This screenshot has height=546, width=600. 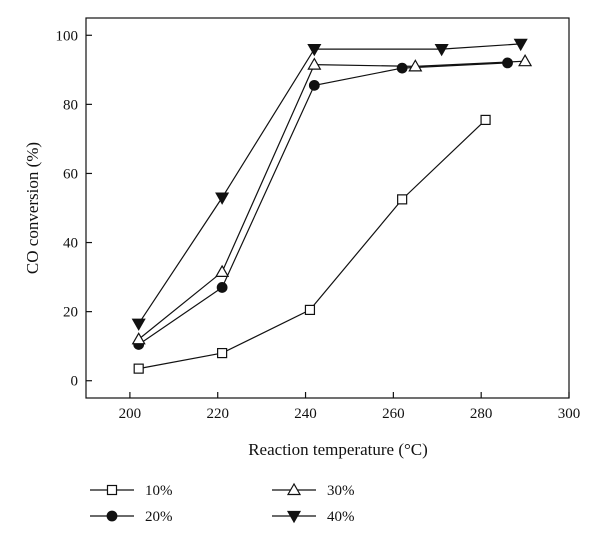 What do you see at coordinates (75, 382) in the screenshot?
I see `y-tick-label: 0` at bounding box center [75, 382].